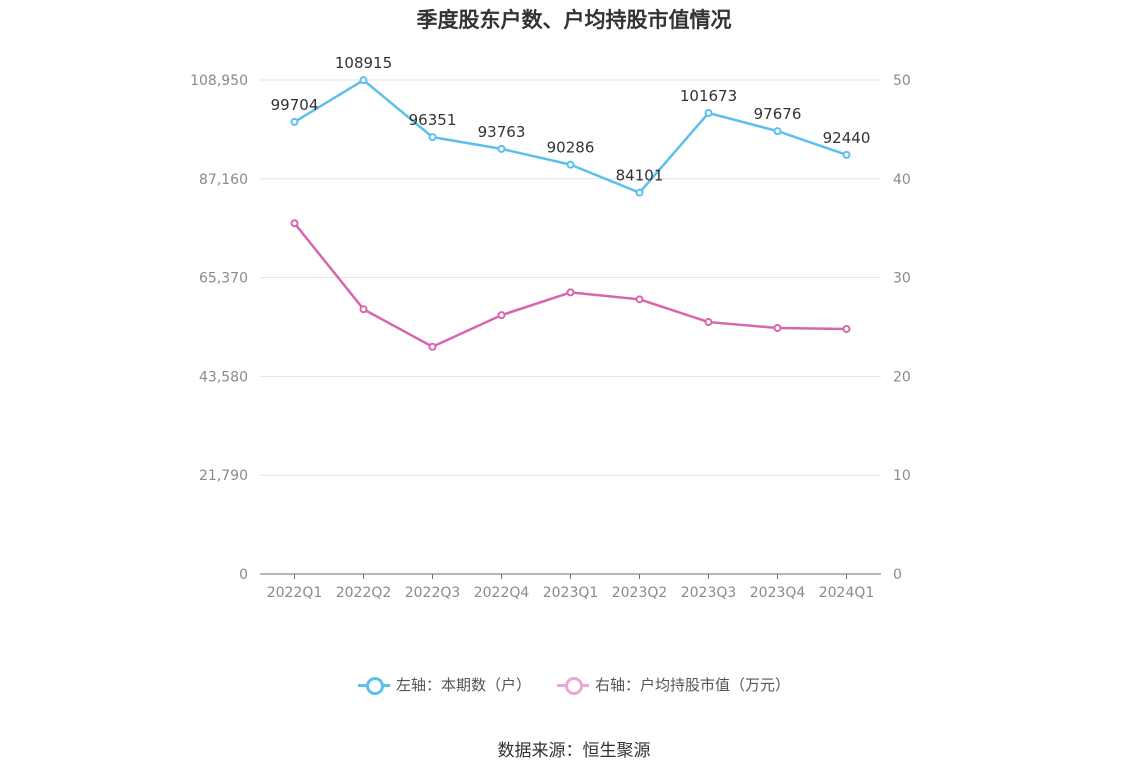 This screenshot has width=1148, height=776. I want to click on data-label: 84101, so click(640, 176).